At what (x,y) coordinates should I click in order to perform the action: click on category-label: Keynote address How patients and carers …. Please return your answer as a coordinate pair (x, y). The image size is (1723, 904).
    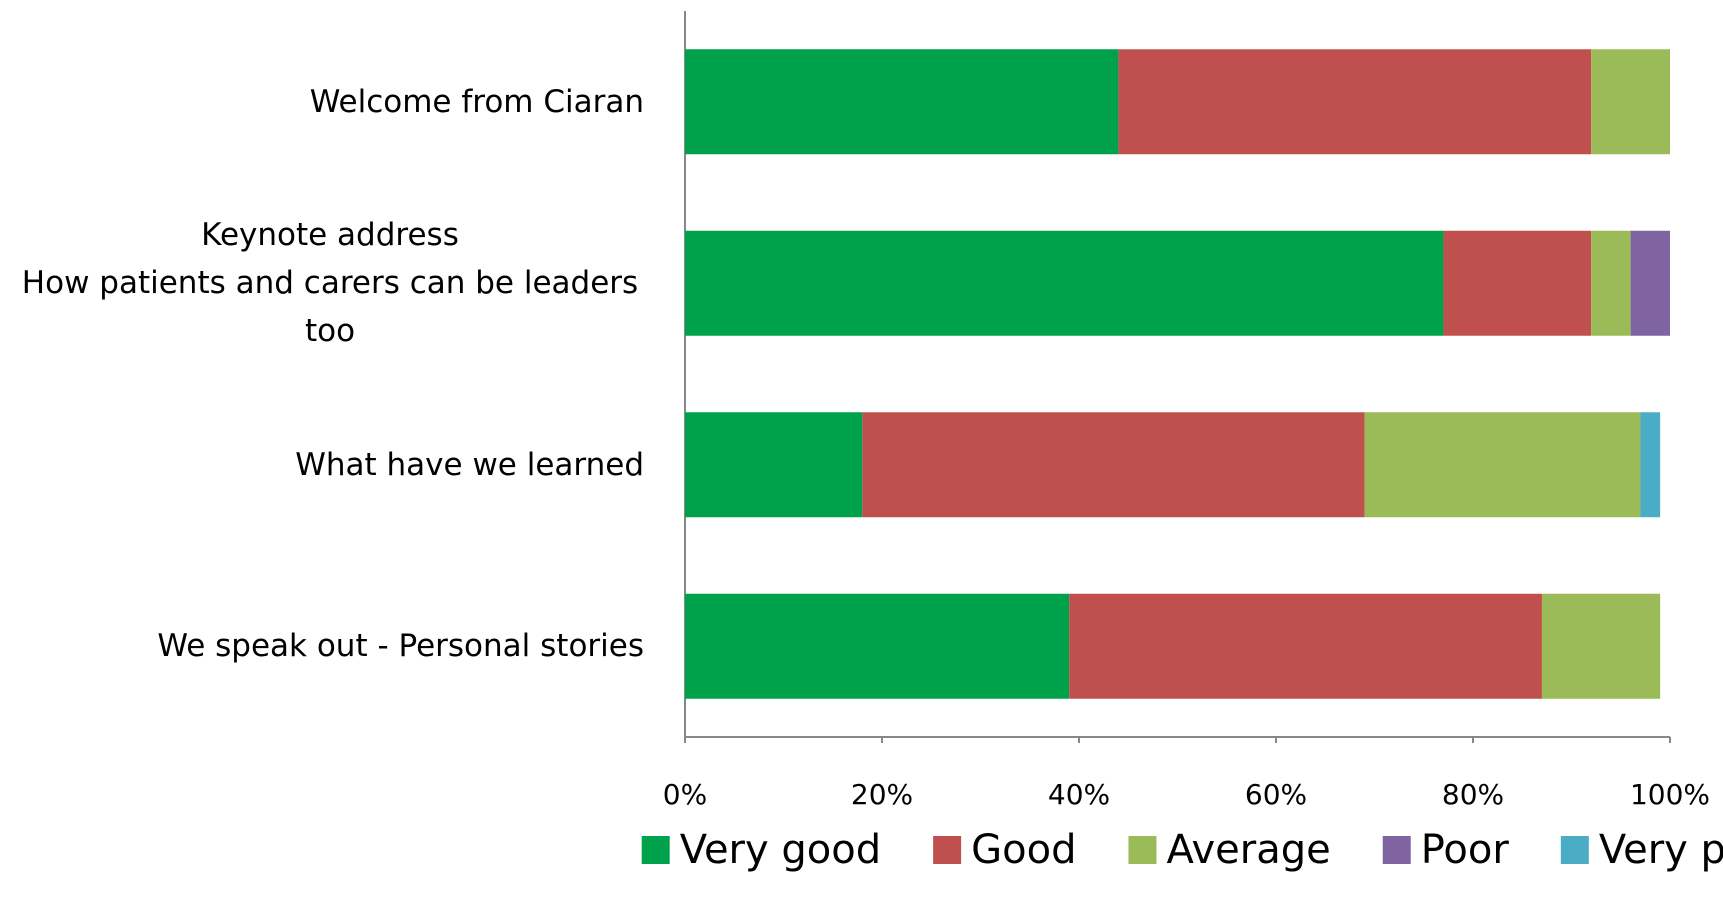
    Looking at the image, I should click on (330, 283).